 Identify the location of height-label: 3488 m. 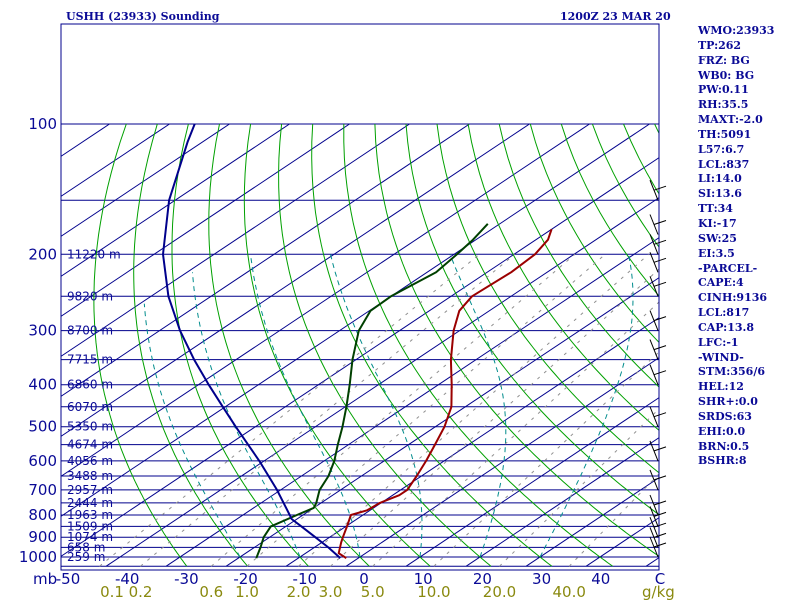
(90, 476).